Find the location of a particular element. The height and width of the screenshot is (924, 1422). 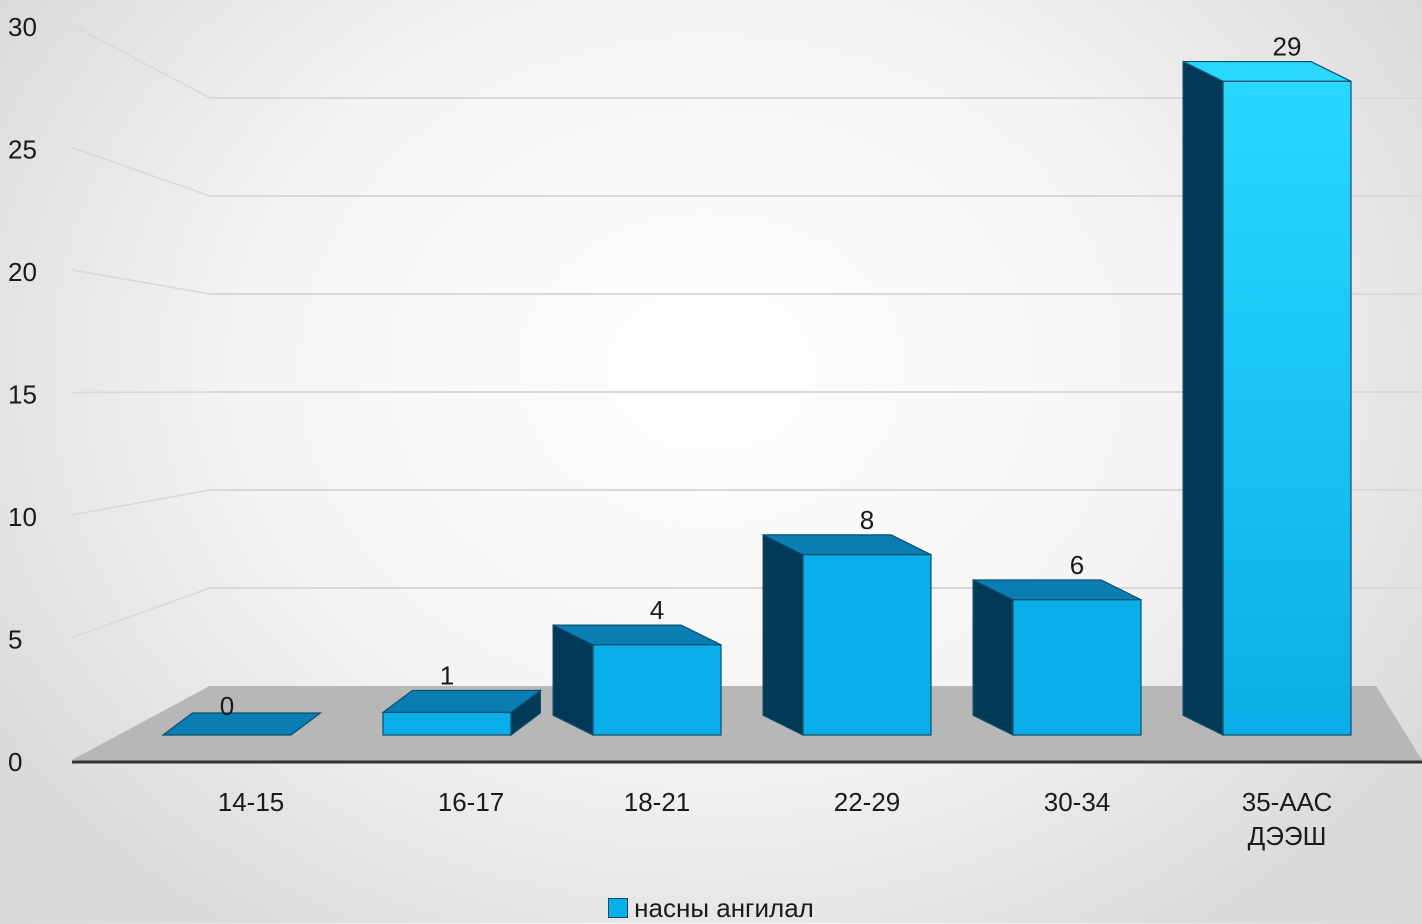

data-label: 8 is located at coordinates (867, 520).